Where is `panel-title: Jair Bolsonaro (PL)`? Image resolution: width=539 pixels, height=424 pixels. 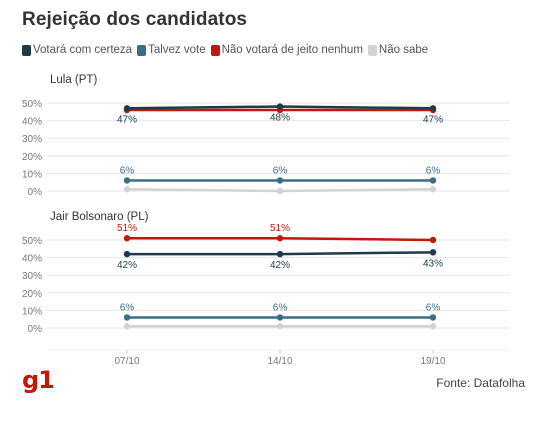 panel-title: Jair Bolsonaro (PL) is located at coordinates (99, 217).